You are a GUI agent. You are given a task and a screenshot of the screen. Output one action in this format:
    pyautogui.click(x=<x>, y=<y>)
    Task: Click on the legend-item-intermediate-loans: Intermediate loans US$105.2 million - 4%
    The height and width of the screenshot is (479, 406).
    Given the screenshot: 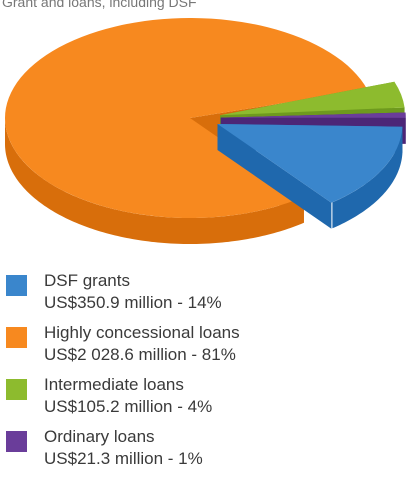 What is the action you would take?
    pyautogui.click(x=206, y=400)
    